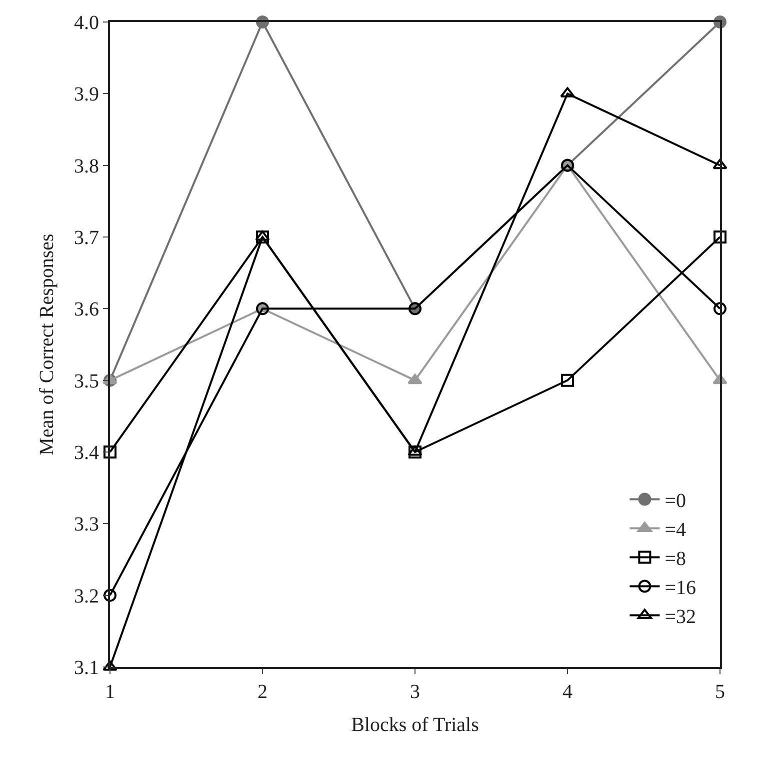 The height and width of the screenshot is (757, 760). What do you see at coordinates (680, 588) in the screenshot?
I see `legend-label: =16` at bounding box center [680, 588].